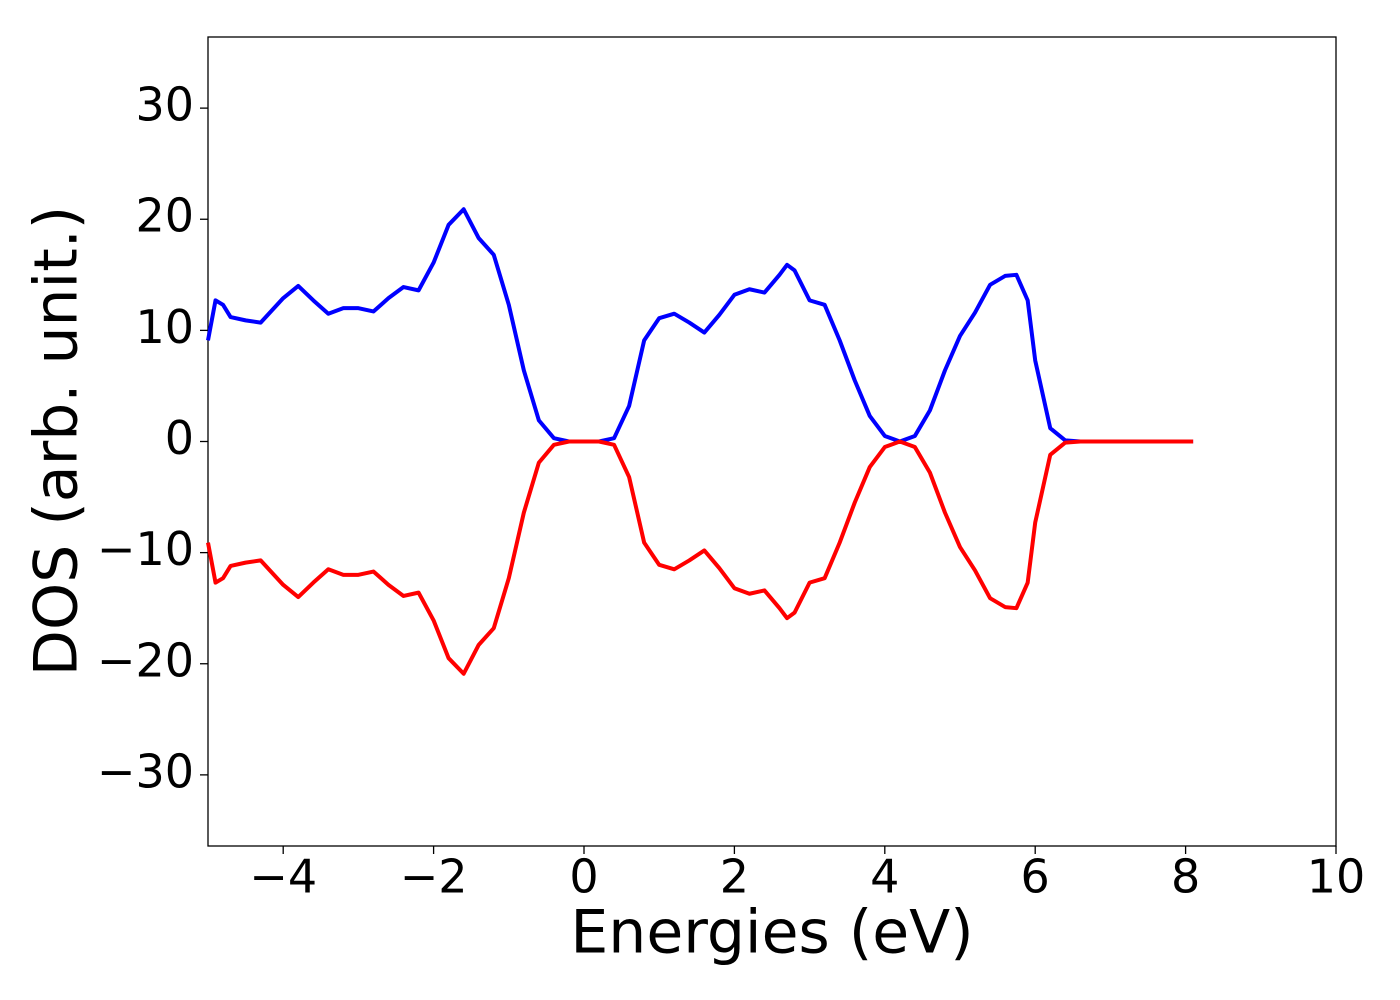  Describe the element at coordinates (771, 933) in the screenshot. I see `x-axis-label: Energies (eV)` at that location.